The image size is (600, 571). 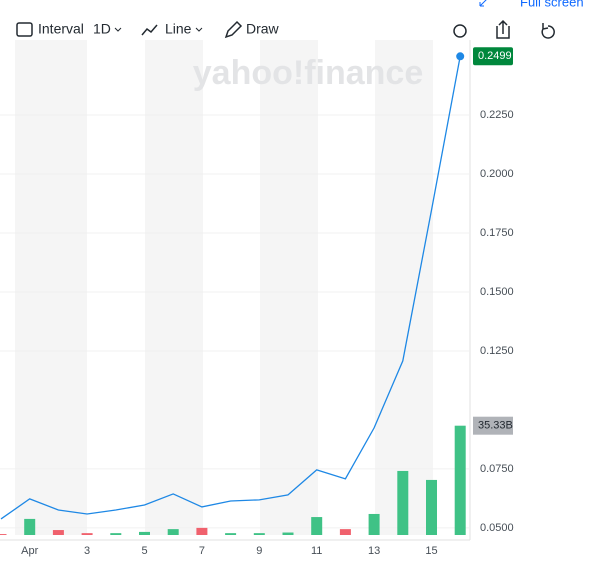 What do you see at coordinates (431, 551) in the screenshot?
I see `x-tick-label: 15` at bounding box center [431, 551].